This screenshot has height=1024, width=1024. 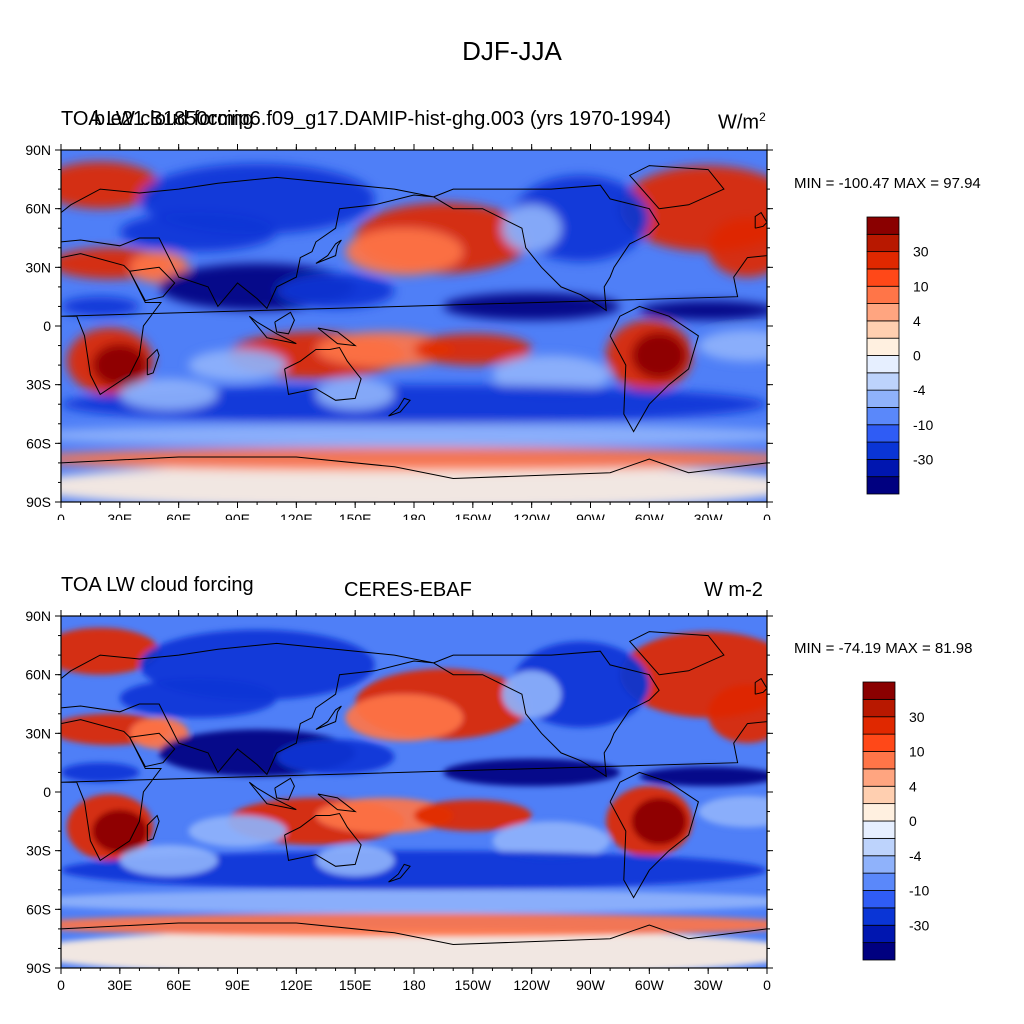 What do you see at coordinates (733, 590) in the screenshot?
I see `units-label: W m-2` at bounding box center [733, 590].